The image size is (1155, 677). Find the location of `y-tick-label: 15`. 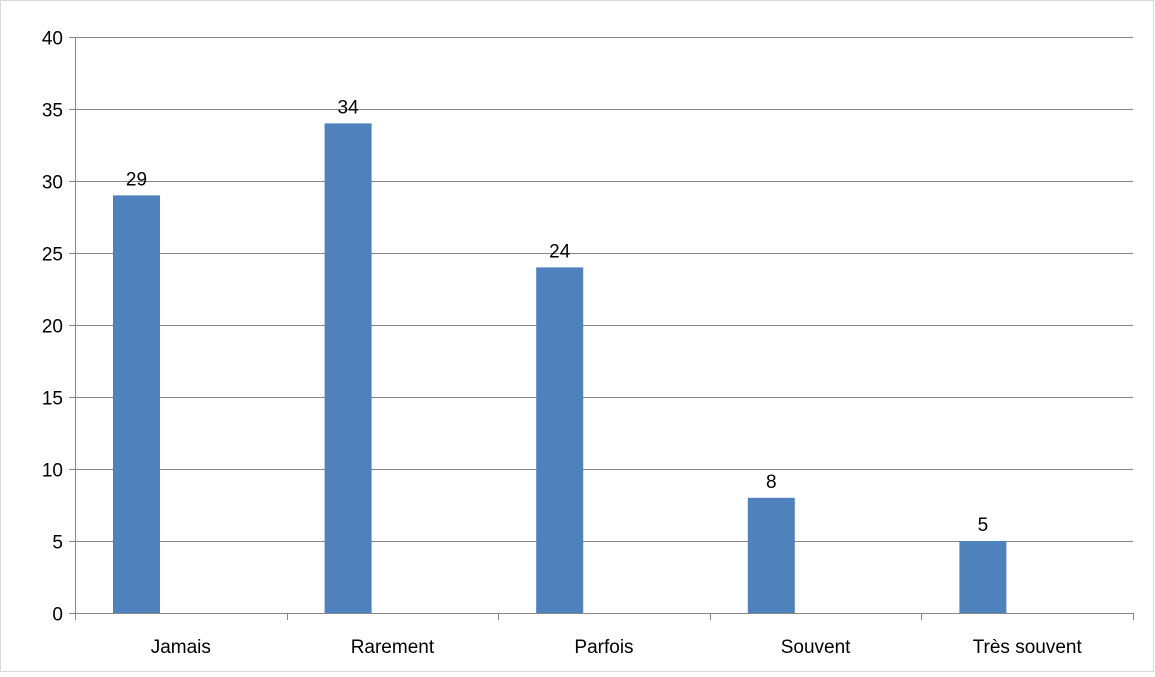

y-tick-label: 15 is located at coordinates (52, 399).